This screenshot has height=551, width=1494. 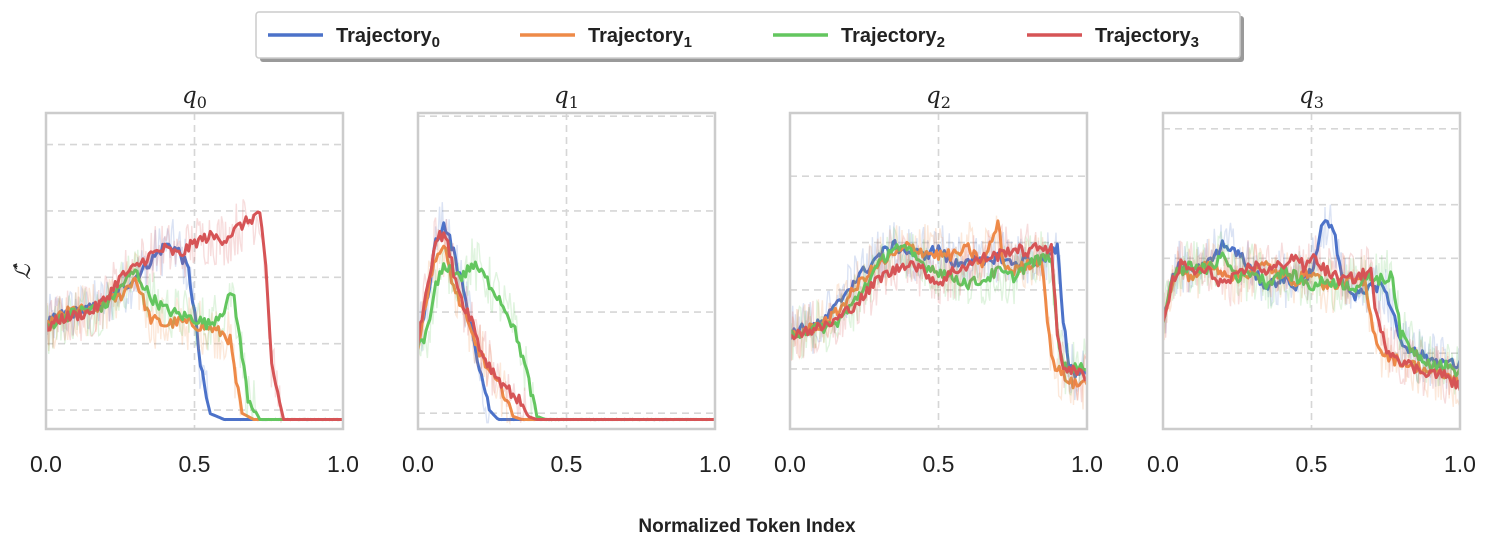 I want to click on legend-frame, so click(x=748, y=35).